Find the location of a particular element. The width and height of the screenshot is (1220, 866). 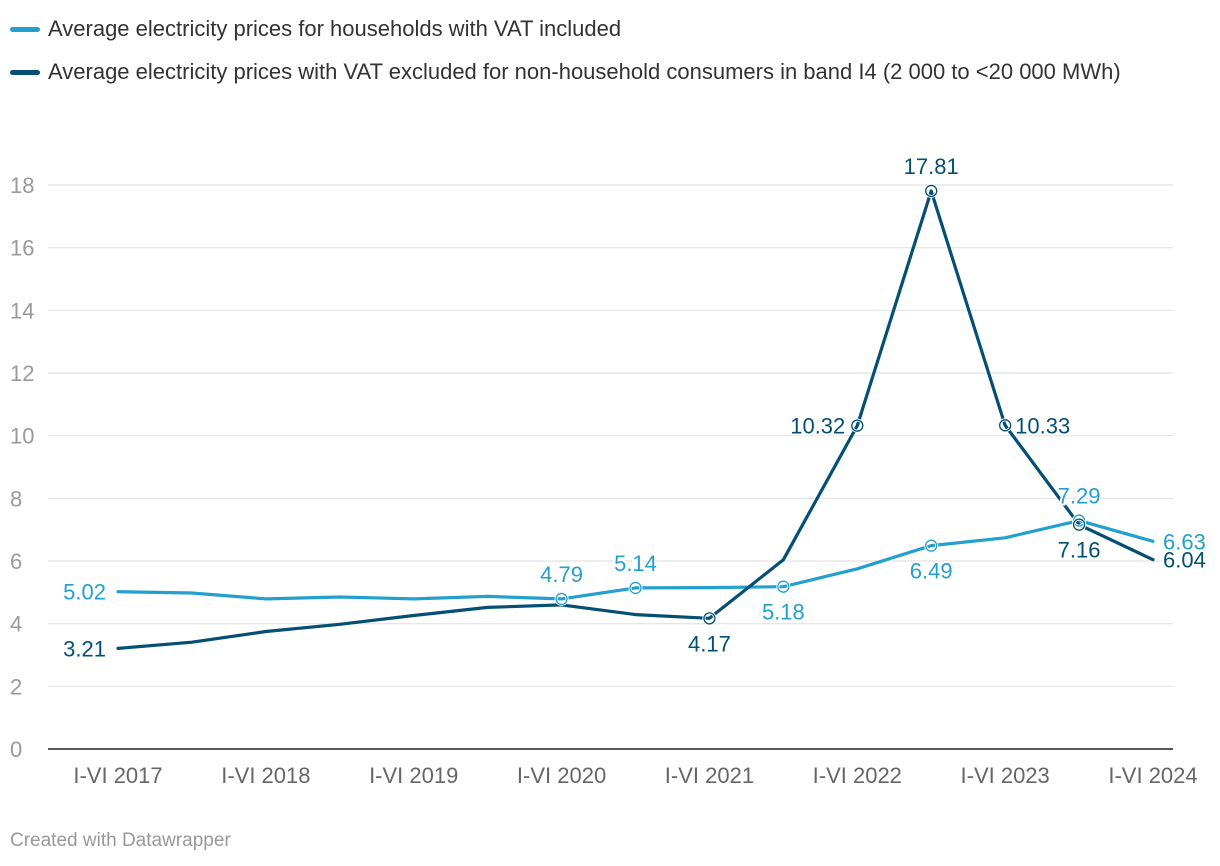

y-tick-label-4: 4 is located at coordinates (16, 624).